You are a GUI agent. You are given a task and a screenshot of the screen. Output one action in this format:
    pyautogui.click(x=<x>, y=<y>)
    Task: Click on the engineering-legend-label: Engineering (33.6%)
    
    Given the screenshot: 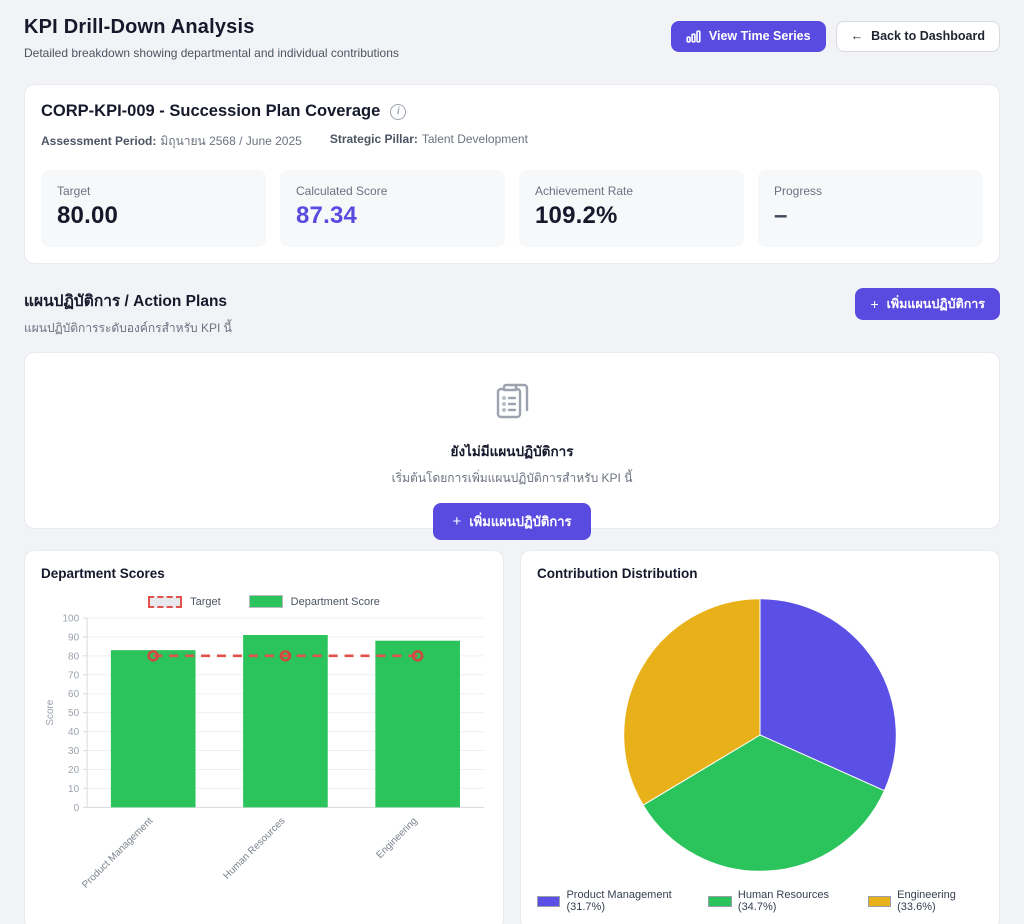 What is the action you would take?
    pyautogui.click(x=926, y=901)
    